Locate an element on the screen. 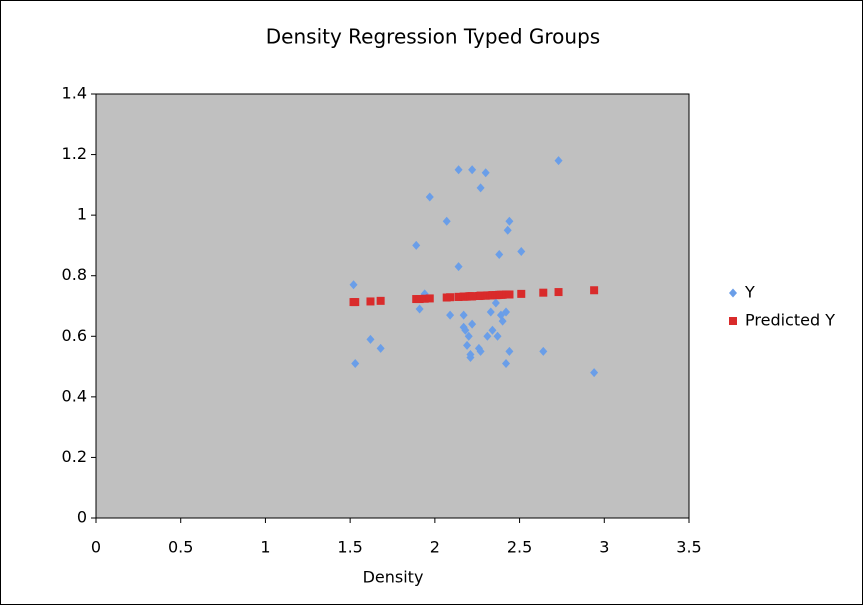 The height and width of the screenshot is (605, 863). x-tick-label: 1 is located at coordinates (265, 547).